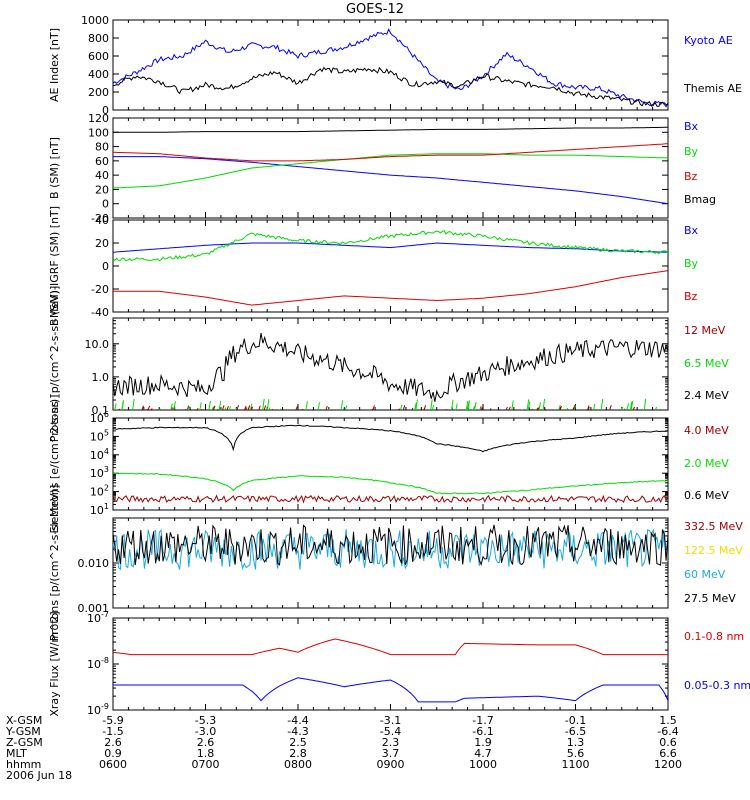  I want to click on y-tick-label: 104, so click(99, 454).